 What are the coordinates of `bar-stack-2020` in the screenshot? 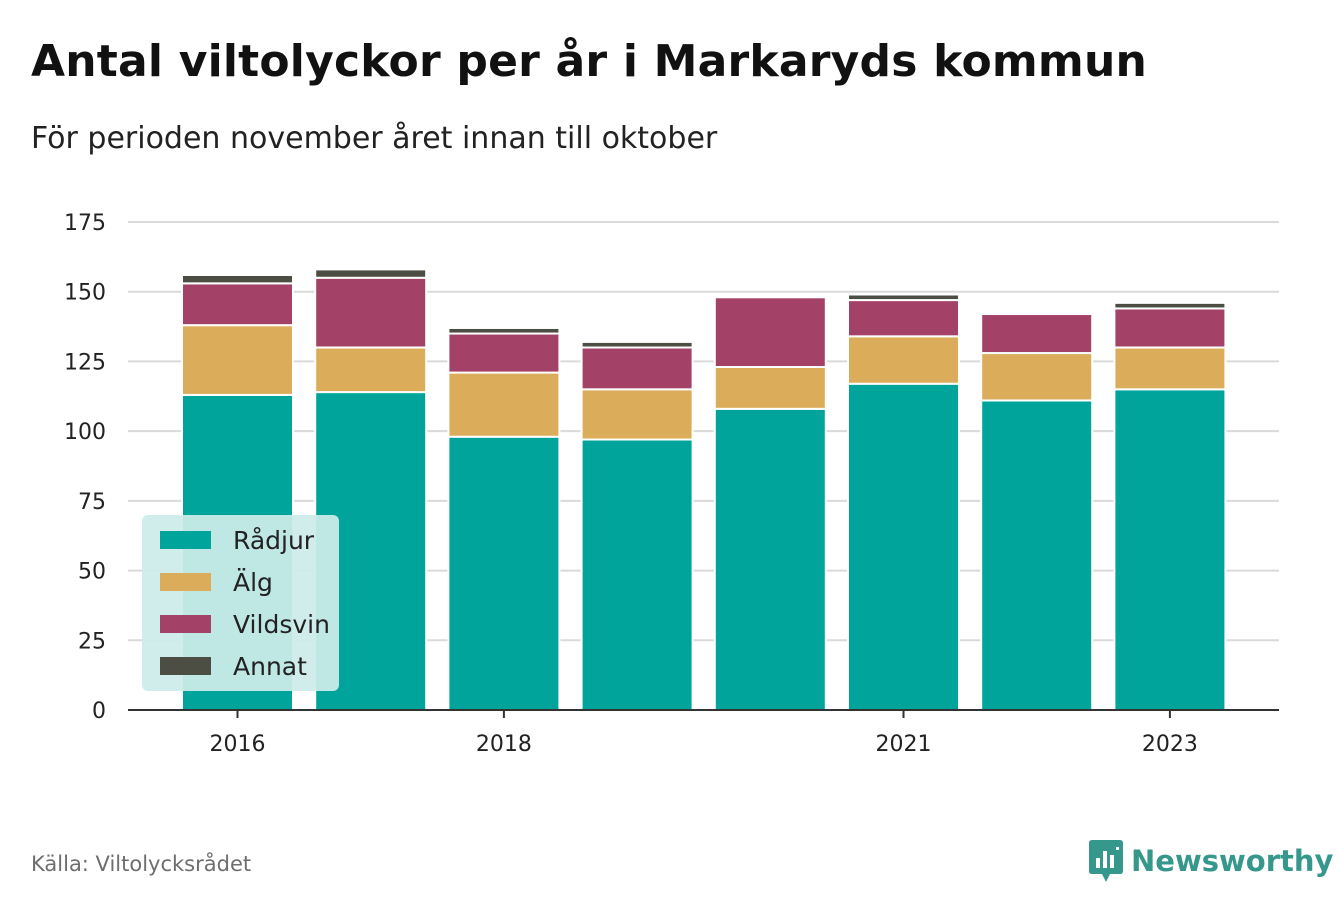 It's located at (770, 503).